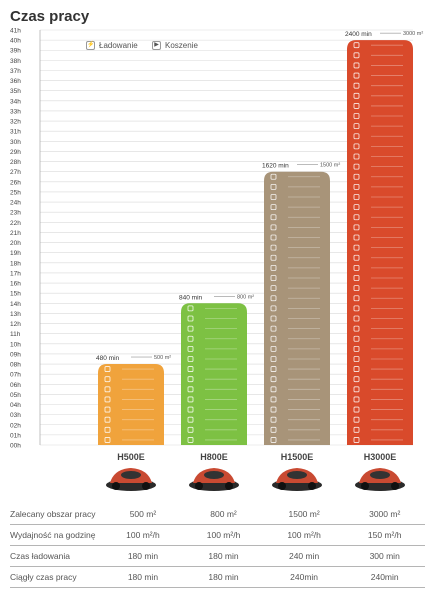  What do you see at coordinates (15, 61) in the screenshot?
I see `y-tick-label: 38h` at bounding box center [15, 61].